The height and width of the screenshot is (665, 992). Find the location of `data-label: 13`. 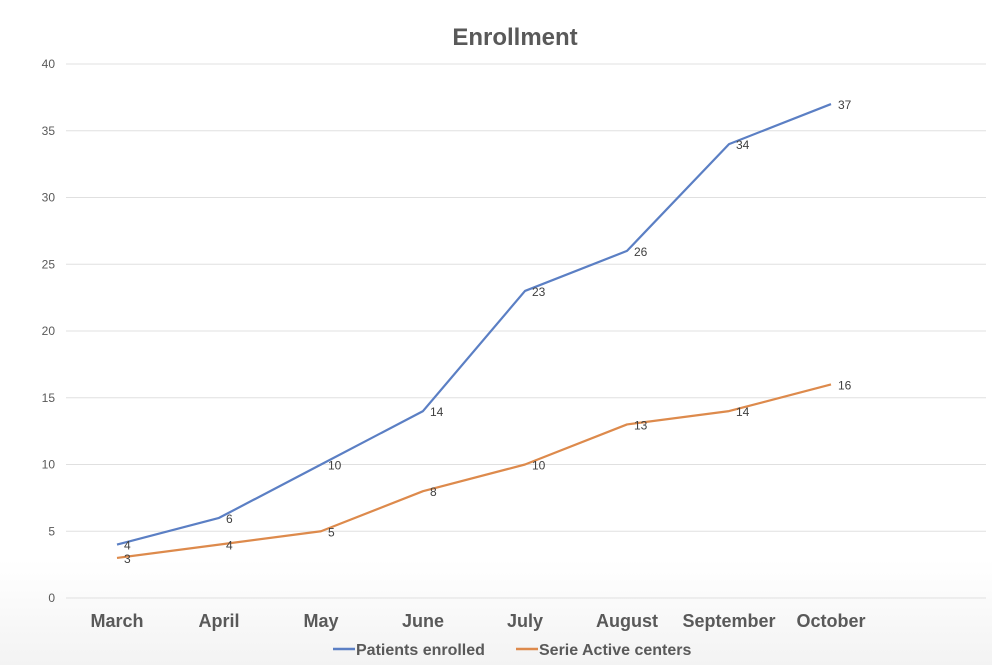

data-label: 13 is located at coordinates (641, 425).